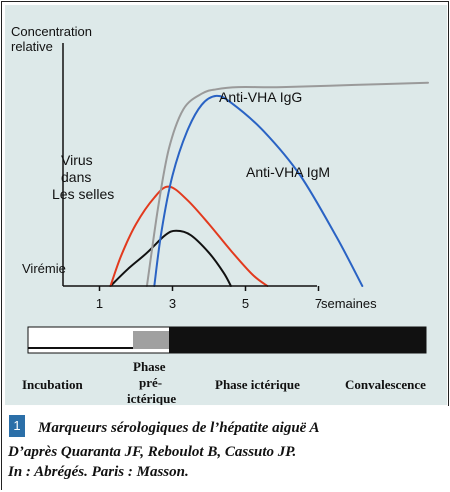 The height and width of the screenshot is (492, 450). What do you see at coordinates (151, 398) in the screenshot?
I see `phase-preicteric-3: ictérique` at bounding box center [151, 398].